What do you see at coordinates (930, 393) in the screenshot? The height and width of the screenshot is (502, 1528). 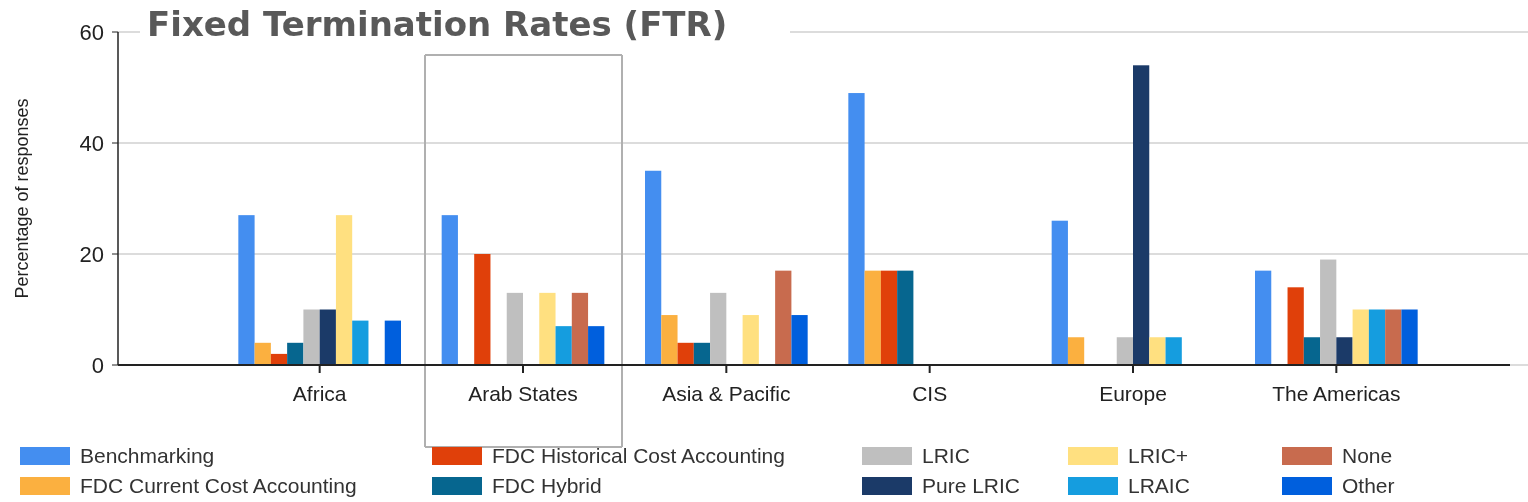 I see `x-tick-label: CIS` at bounding box center [930, 393].